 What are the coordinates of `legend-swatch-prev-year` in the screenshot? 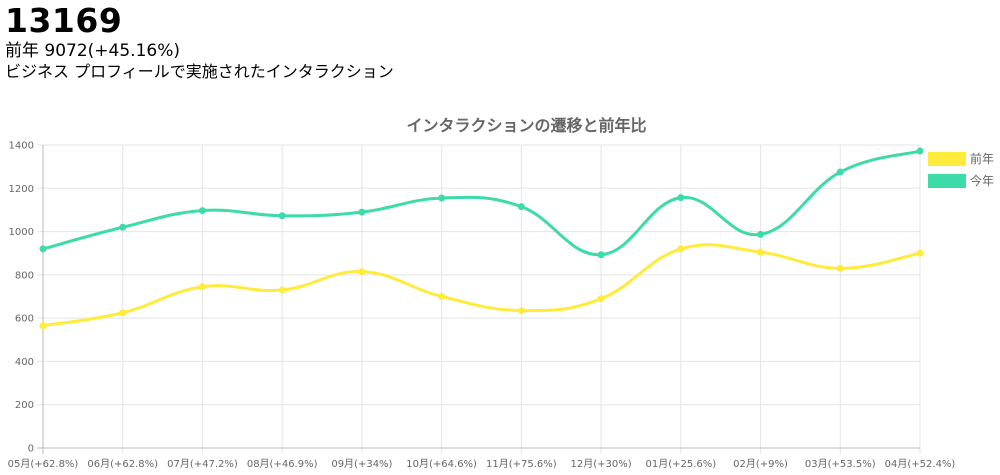 It's located at (947, 159).